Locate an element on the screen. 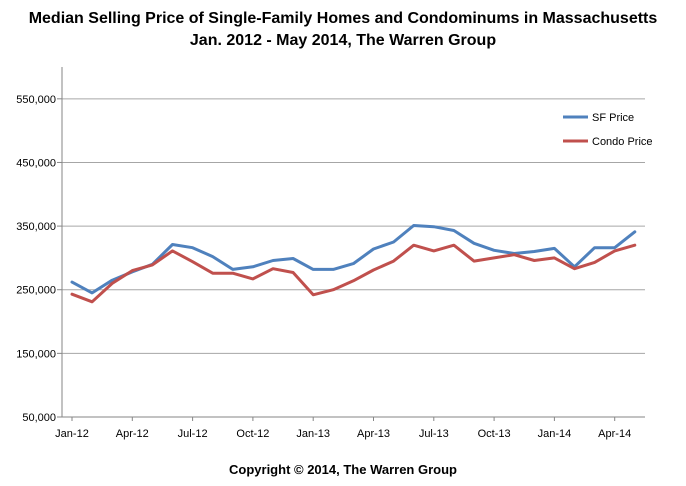 Image resolution: width=686 pixels, height=486 pixels. y-tick-label: 250,000 is located at coordinates (36, 291).